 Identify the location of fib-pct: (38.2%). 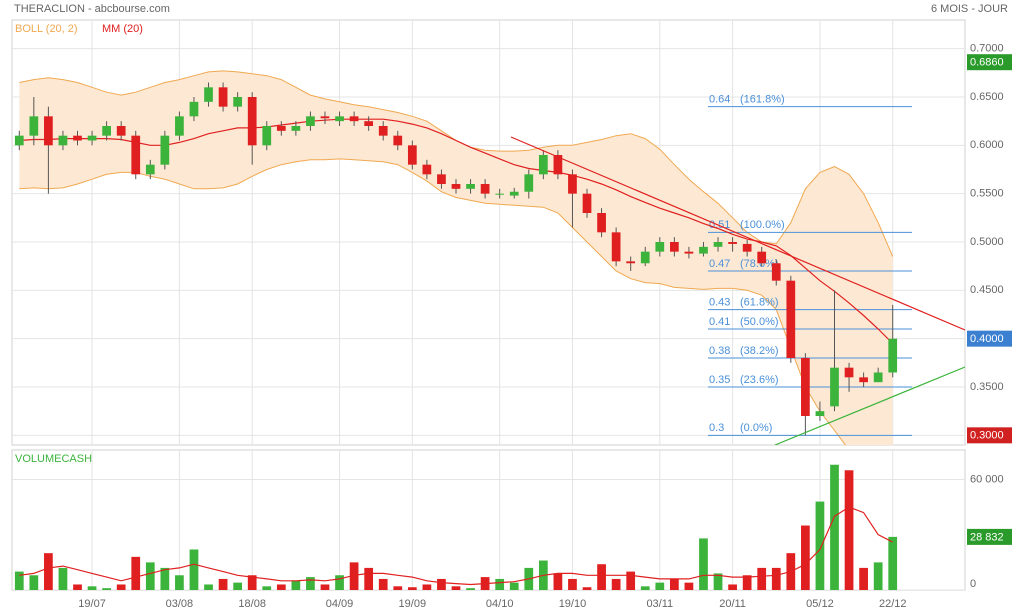
(759, 351).